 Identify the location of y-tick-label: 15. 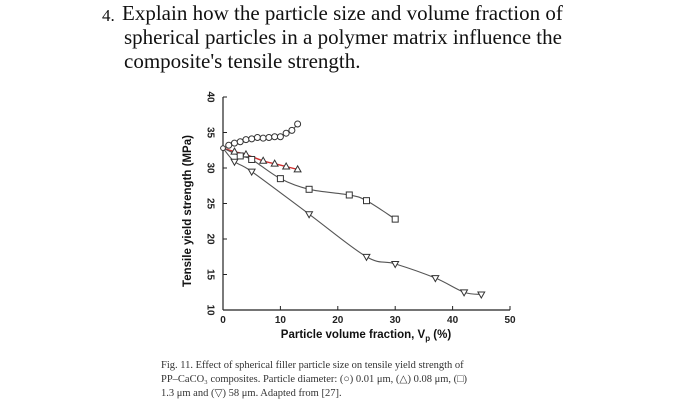
(210, 275).